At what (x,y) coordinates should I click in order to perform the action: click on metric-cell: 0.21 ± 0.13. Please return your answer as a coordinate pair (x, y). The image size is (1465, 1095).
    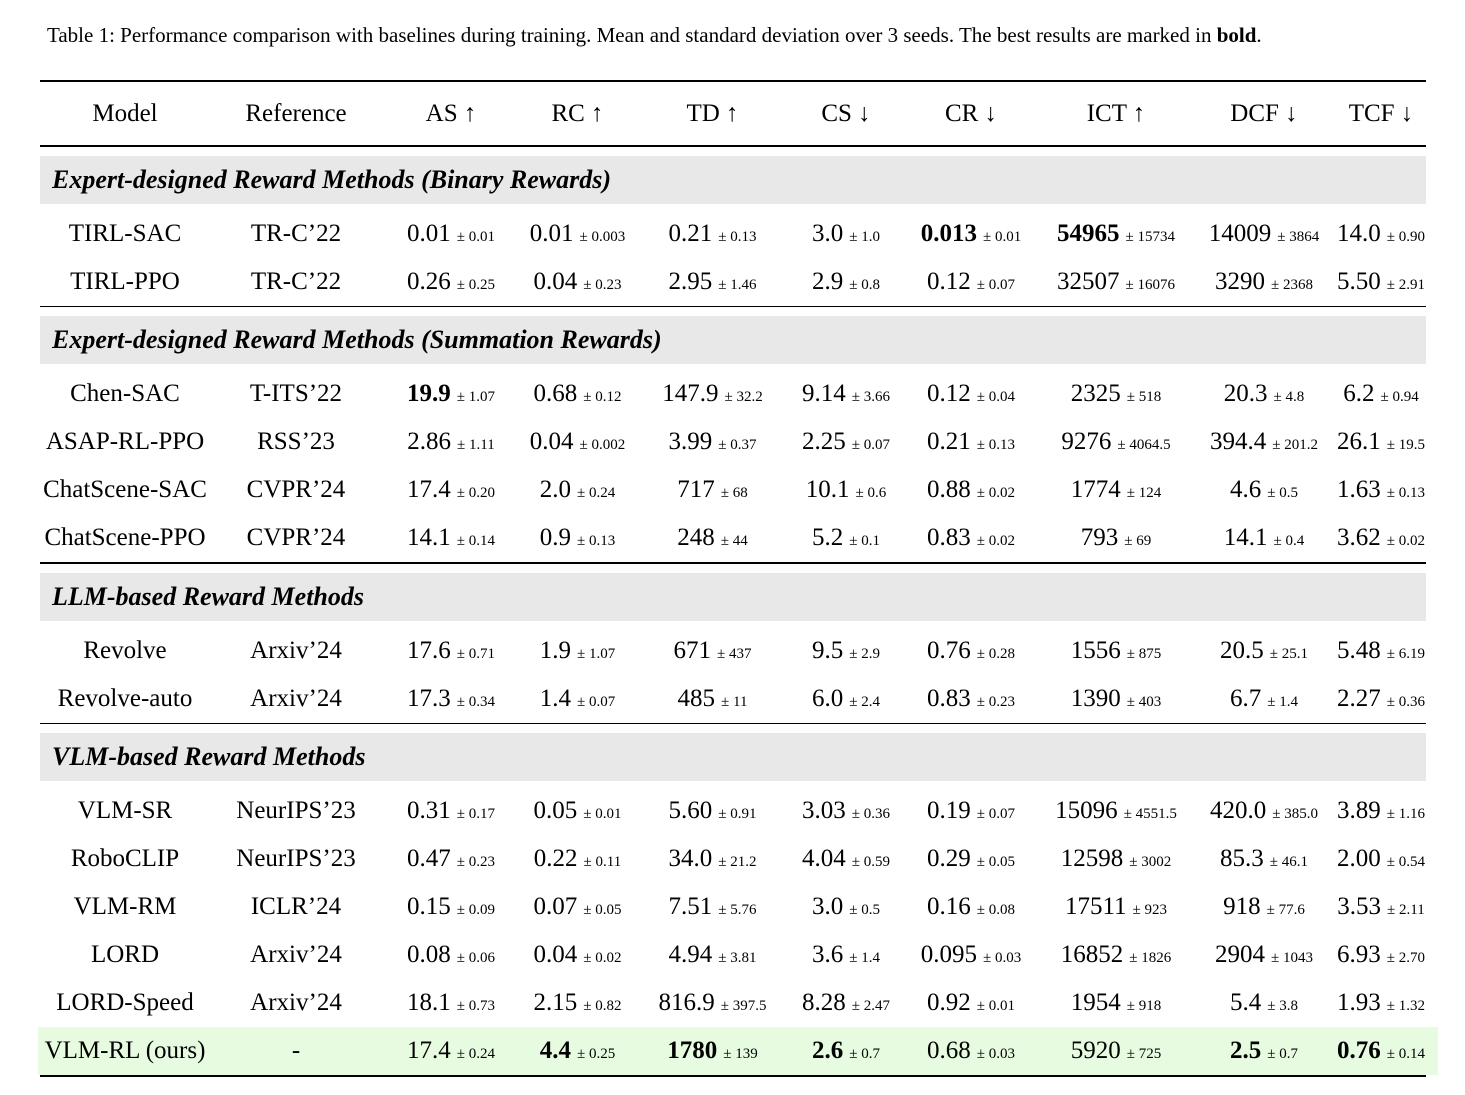
    Looking at the image, I should click on (712, 234).